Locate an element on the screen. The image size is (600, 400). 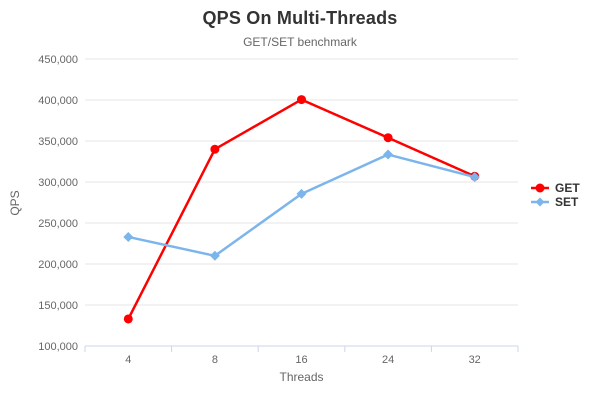
chart-title: QPS On Multi-Threads is located at coordinates (300, 18).